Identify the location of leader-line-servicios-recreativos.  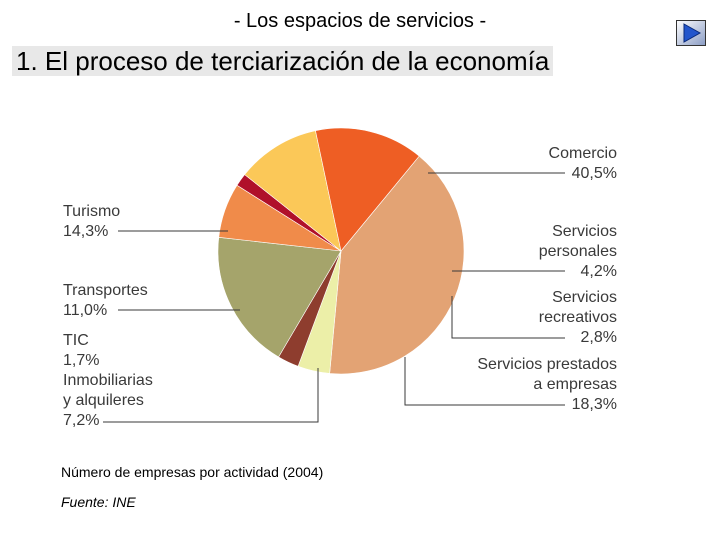
(508, 317).